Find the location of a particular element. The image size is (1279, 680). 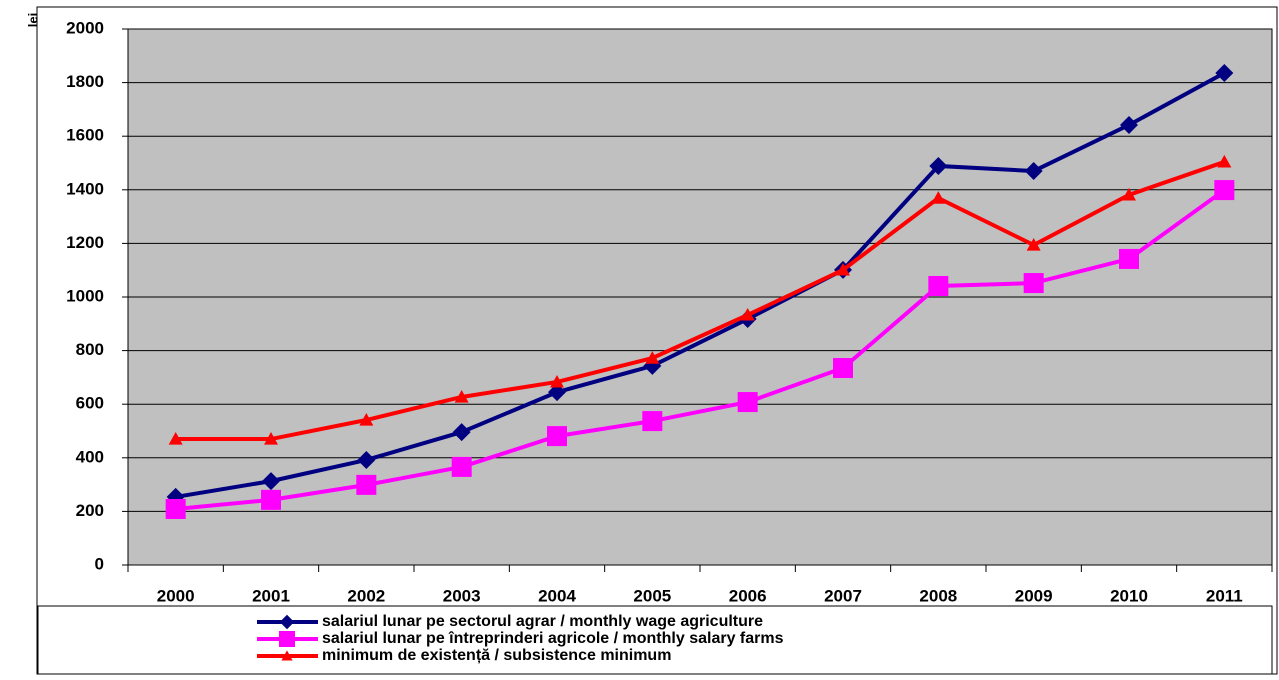

legend-box is located at coordinates (655, 640).